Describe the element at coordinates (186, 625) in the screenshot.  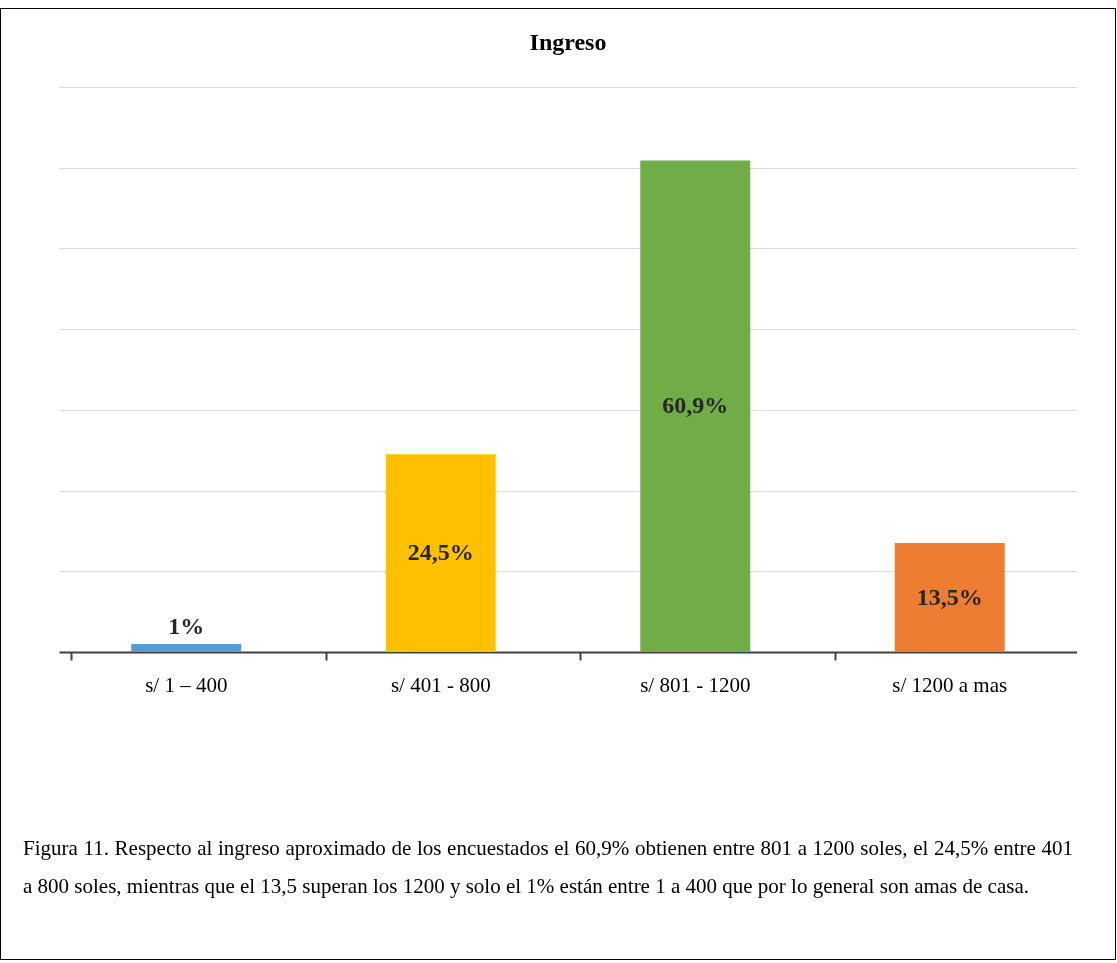
I see `data-label: 1%` at that location.